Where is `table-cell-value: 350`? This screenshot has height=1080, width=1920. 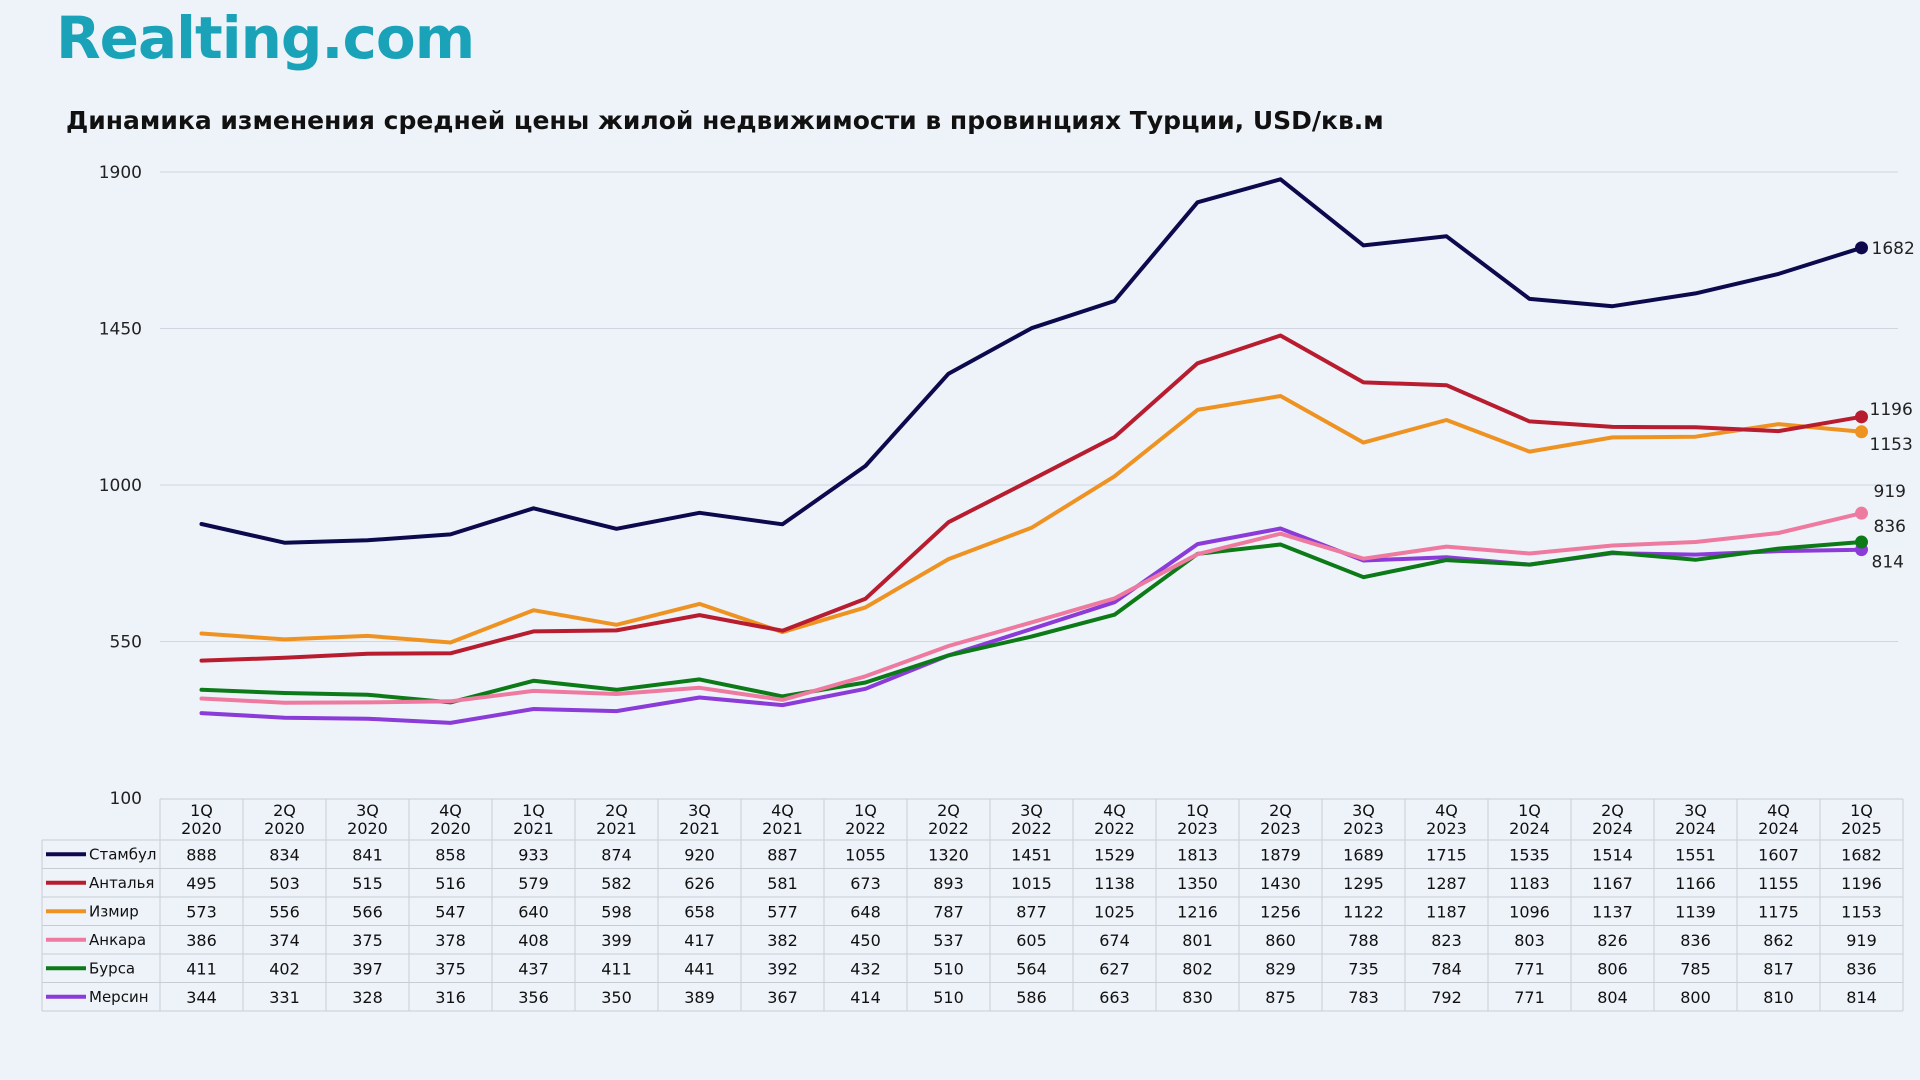
table-cell-value: 350 is located at coordinates (616, 997).